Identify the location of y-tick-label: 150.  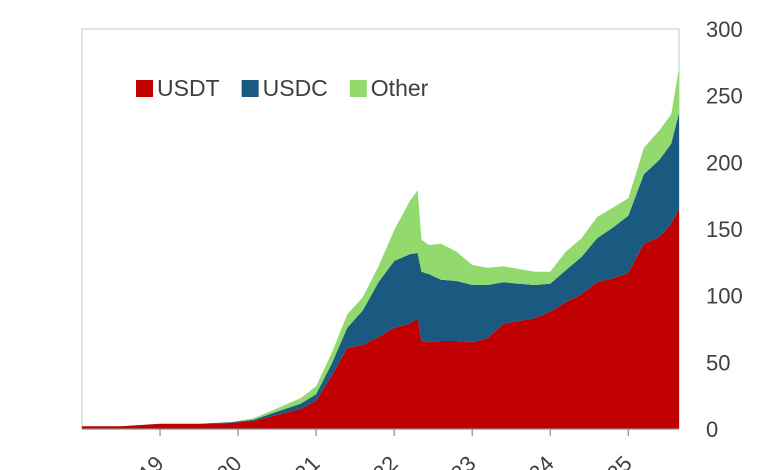
(724, 229).